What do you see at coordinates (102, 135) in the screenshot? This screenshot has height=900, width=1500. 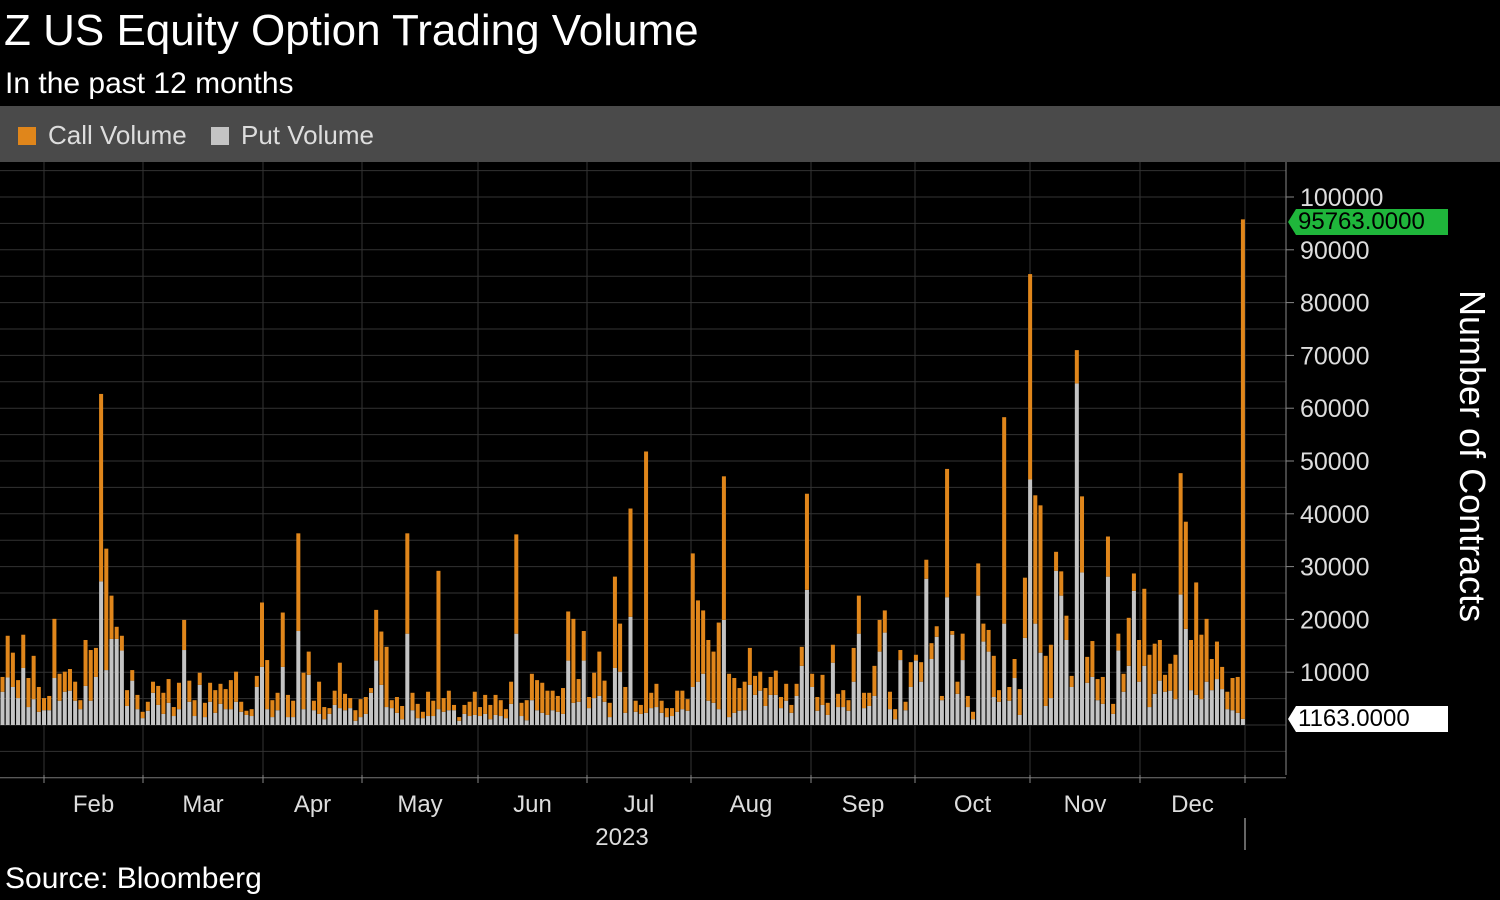 I see `legend-item-call: Call Volume` at bounding box center [102, 135].